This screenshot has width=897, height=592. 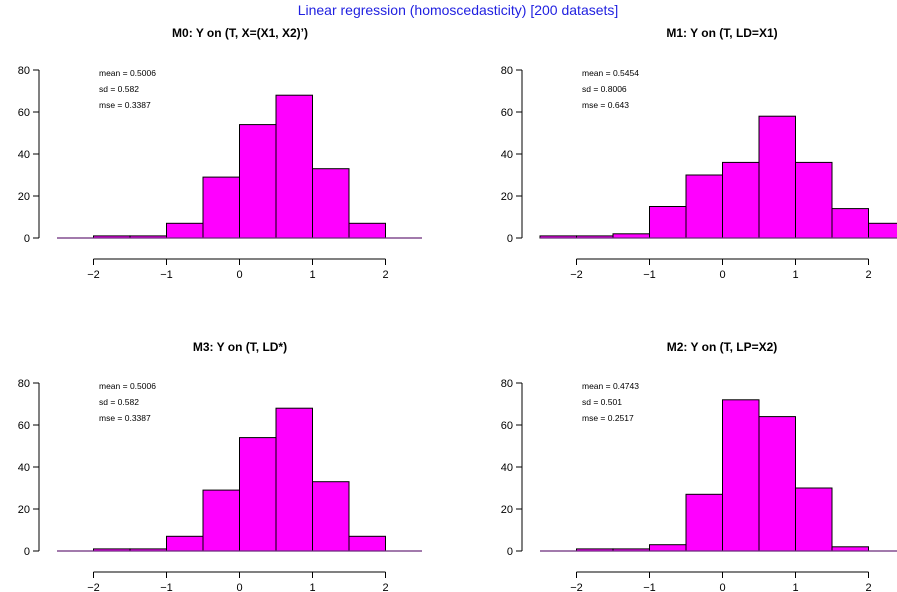 I want to click on panel-title: M3: Y on (T, LD*), so click(x=240, y=347).